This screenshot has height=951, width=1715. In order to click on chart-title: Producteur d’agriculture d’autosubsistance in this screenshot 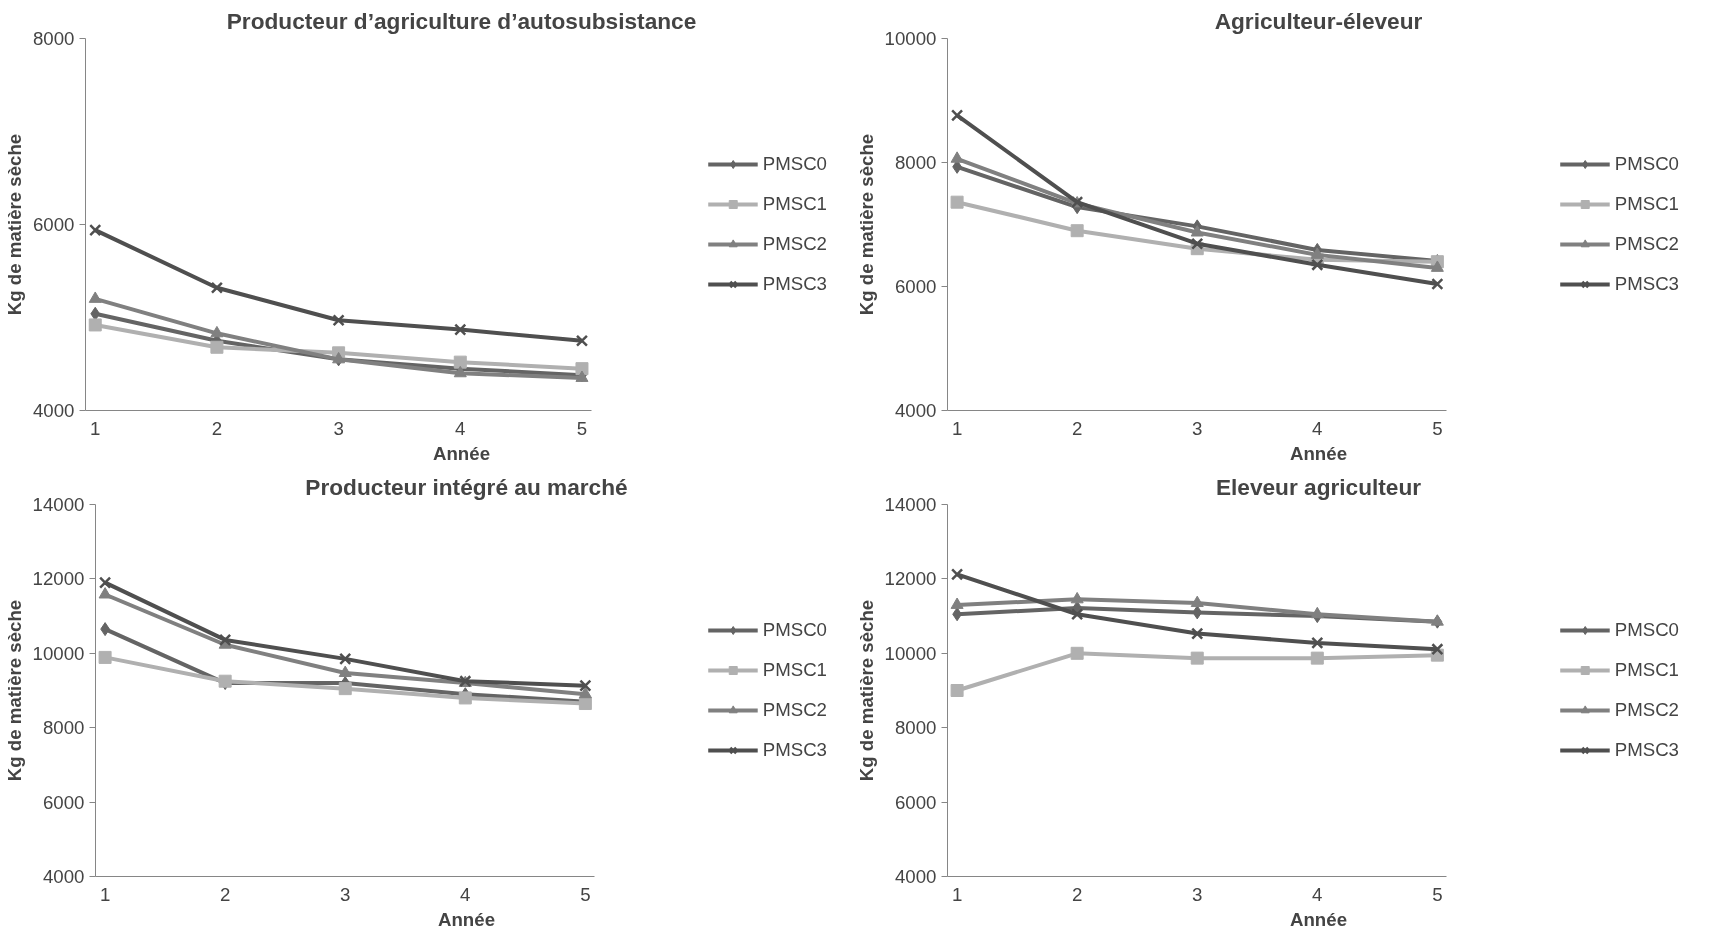, I will do `click(461, 20)`.